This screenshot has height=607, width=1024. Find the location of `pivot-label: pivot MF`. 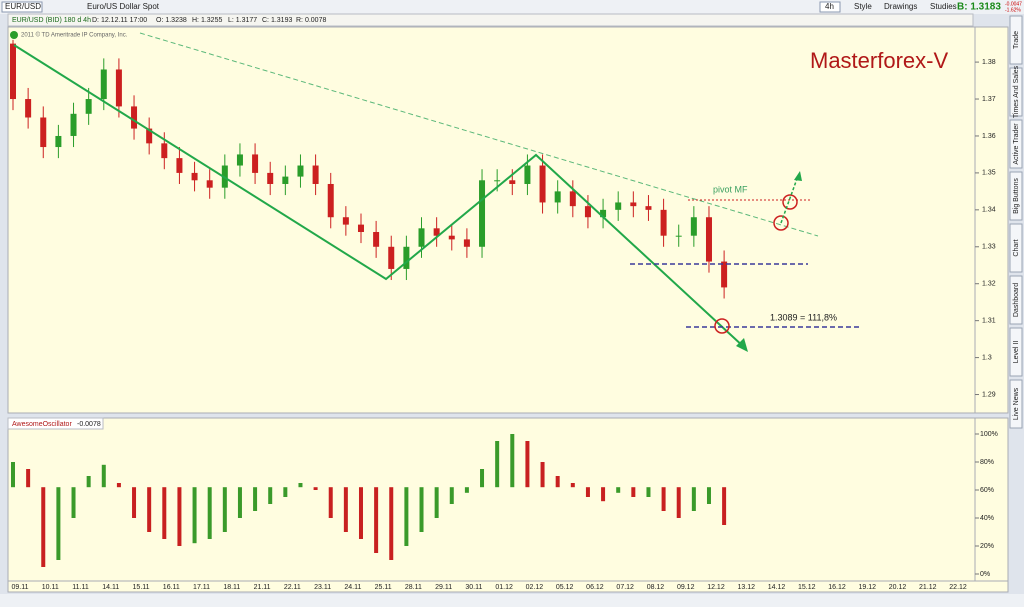

pivot-label: pivot MF is located at coordinates (730, 189).